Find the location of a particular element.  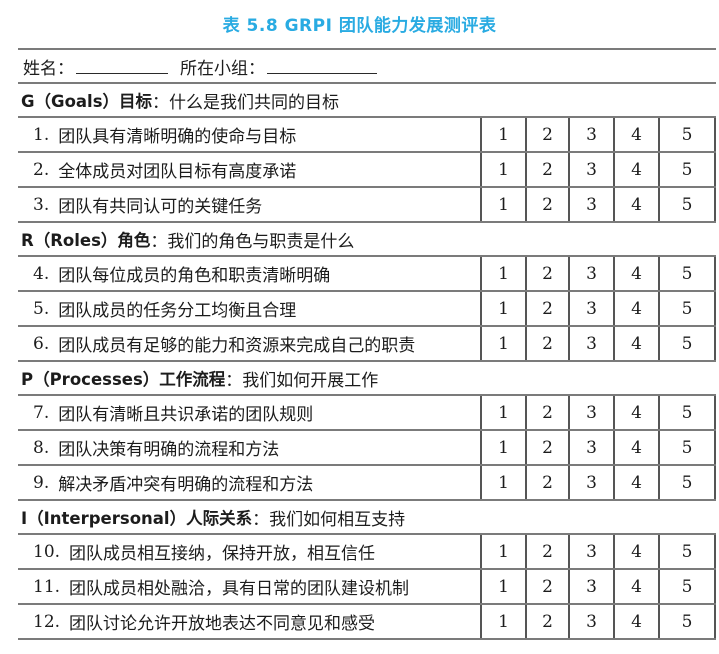

question-row: 5. 团队成员的任务分工均衡且合理 1 2 3 4 5 is located at coordinates (367, 309).